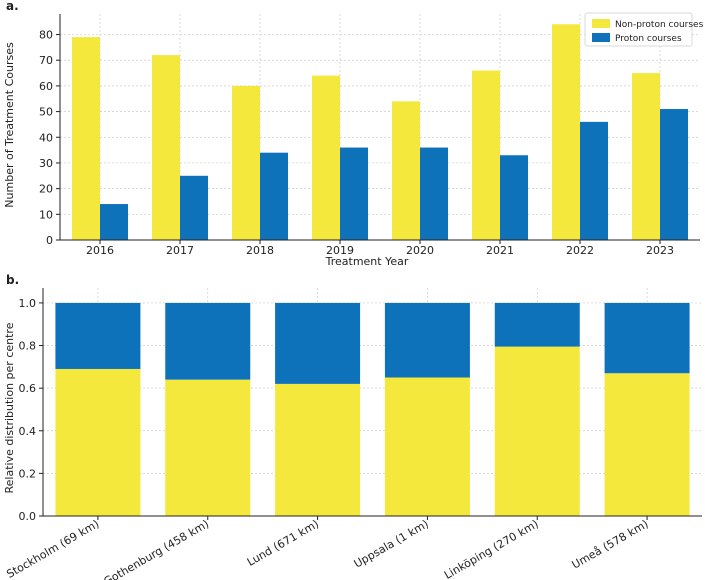 The width and height of the screenshot is (705, 580). What do you see at coordinates (49, 240) in the screenshot?
I see `panel-a-y-tick-label: 0` at bounding box center [49, 240].